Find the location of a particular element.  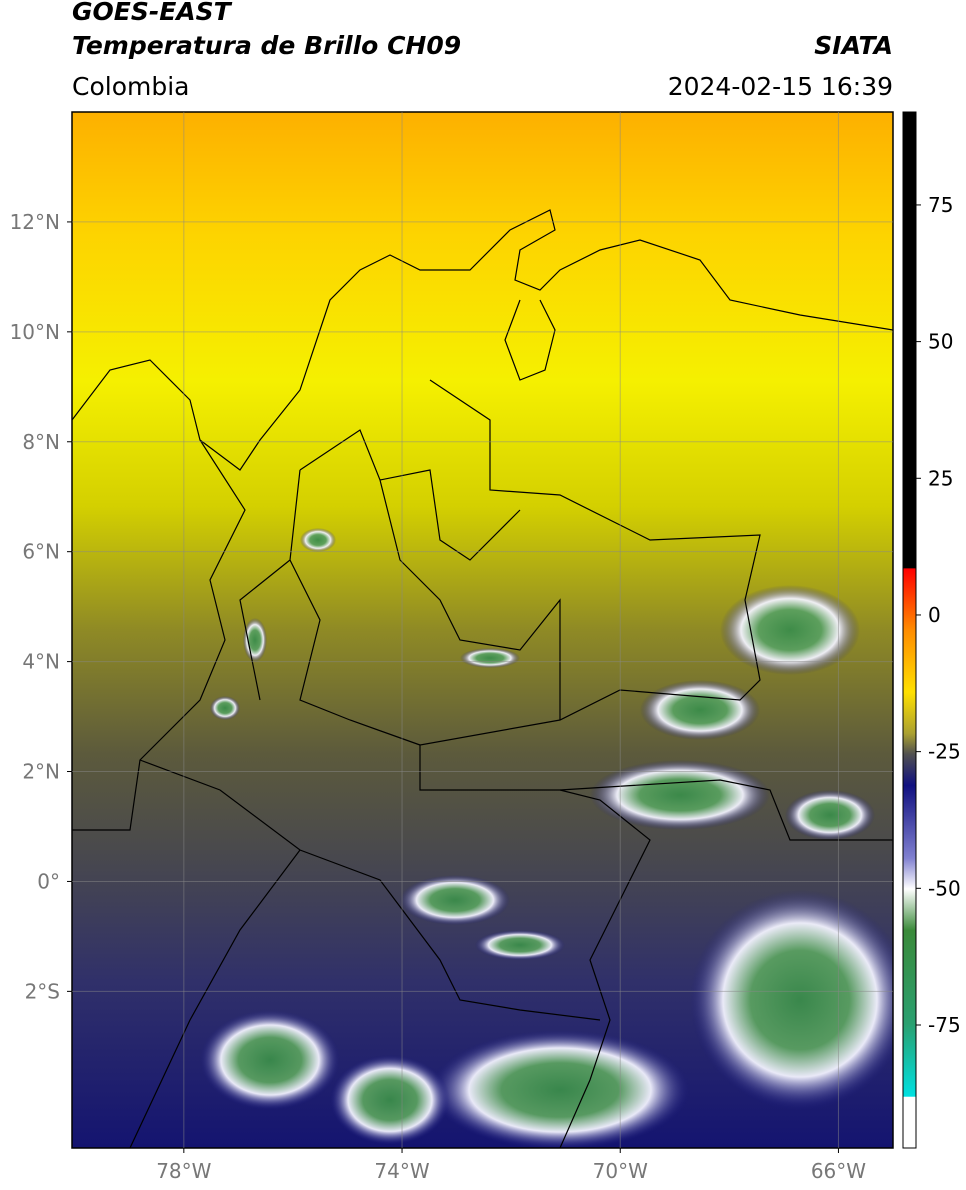

colorbar-tick-label: 75 is located at coordinates (940, 205).